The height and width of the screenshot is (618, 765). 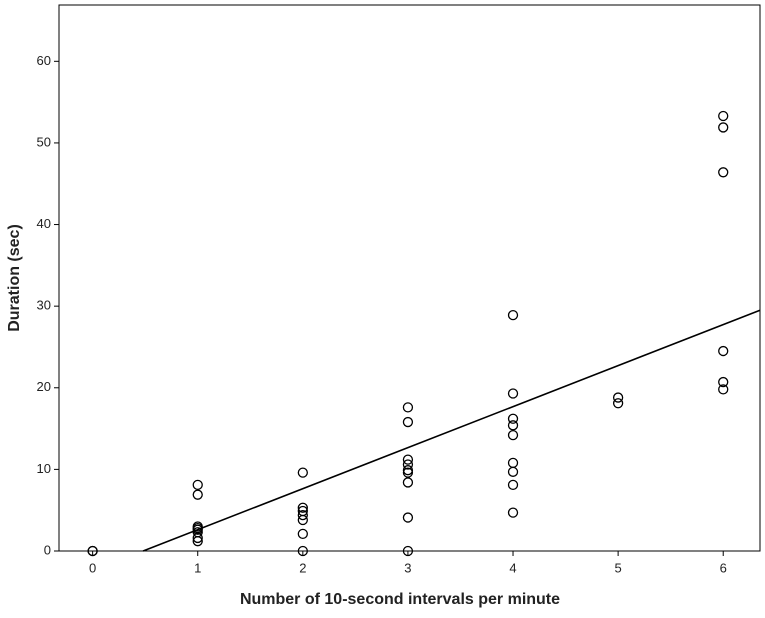 What do you see at coordinates (44, 141) in the screenshot?
I see `y-tick-label: 50` at bounding box center [44, 141].